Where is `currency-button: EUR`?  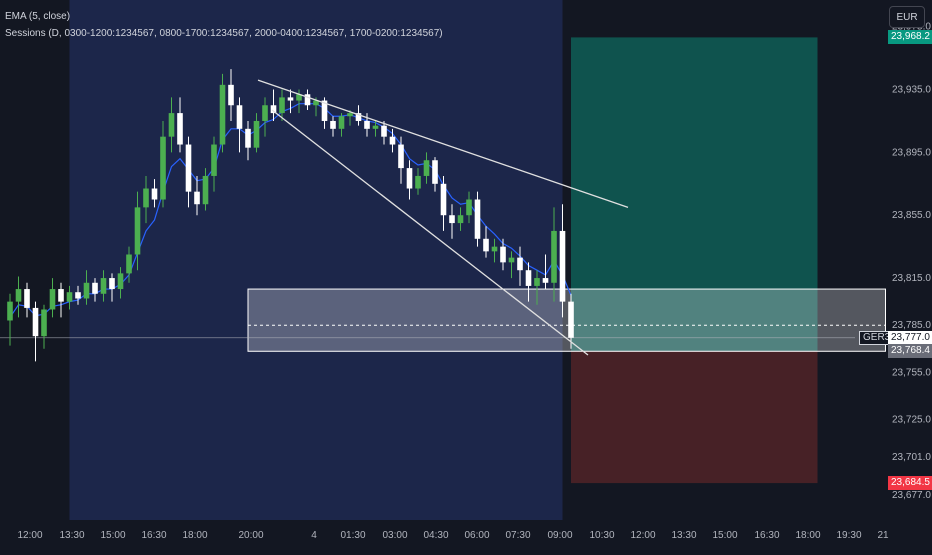 currency-button: EUR is located at coordinates (907, 17).